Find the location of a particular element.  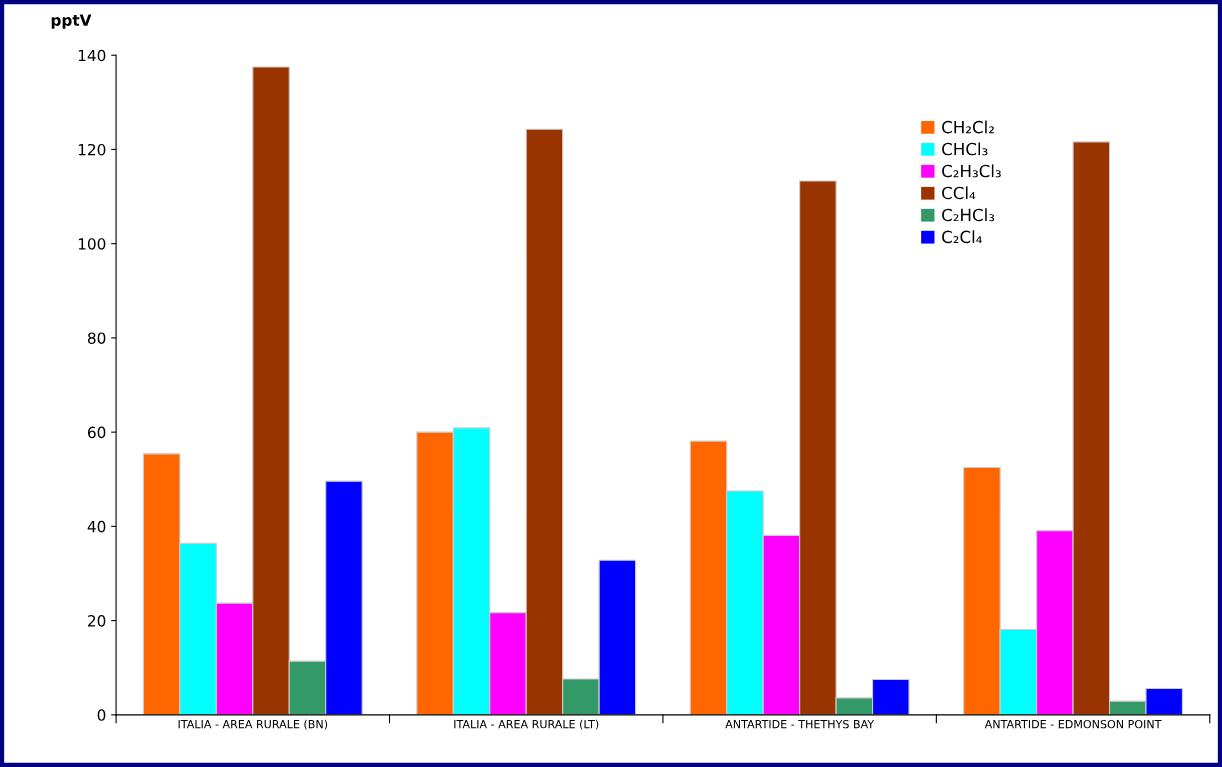

y-tick-label: 100 is located at coordinates (92, 244).